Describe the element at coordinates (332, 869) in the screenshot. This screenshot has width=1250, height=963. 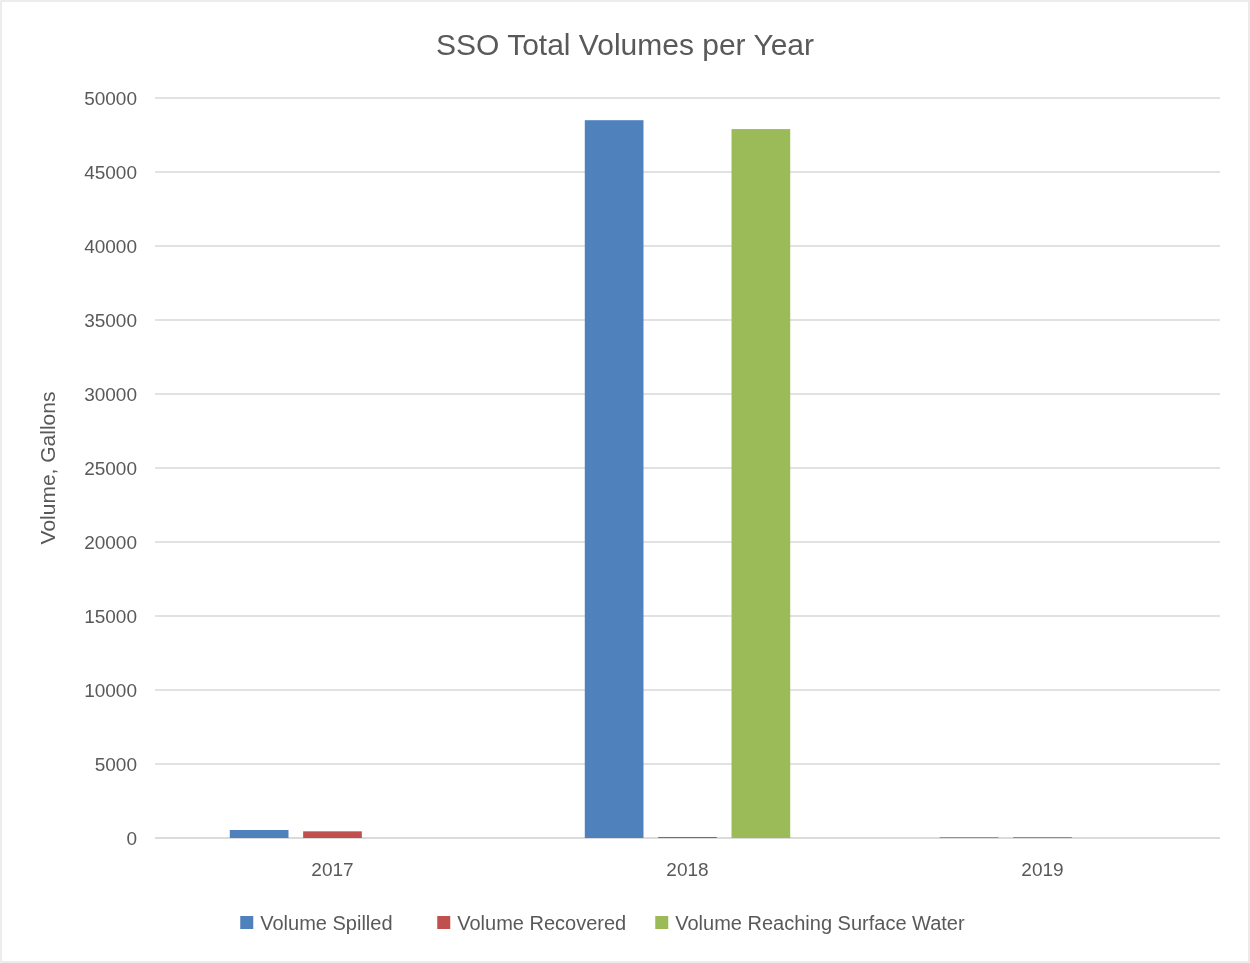
I see `x-tick-label: 2017` at that location.